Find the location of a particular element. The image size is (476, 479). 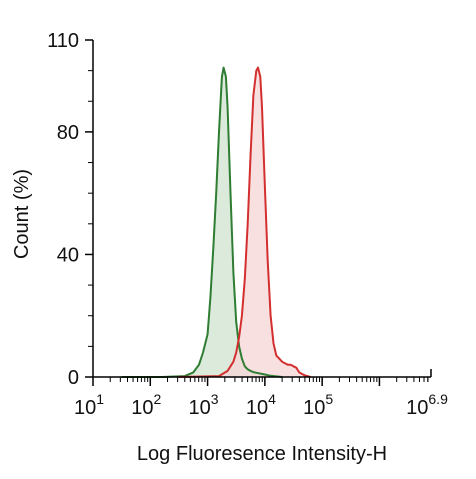

y-tick-label: 80 is located at coordinates (68, 133).